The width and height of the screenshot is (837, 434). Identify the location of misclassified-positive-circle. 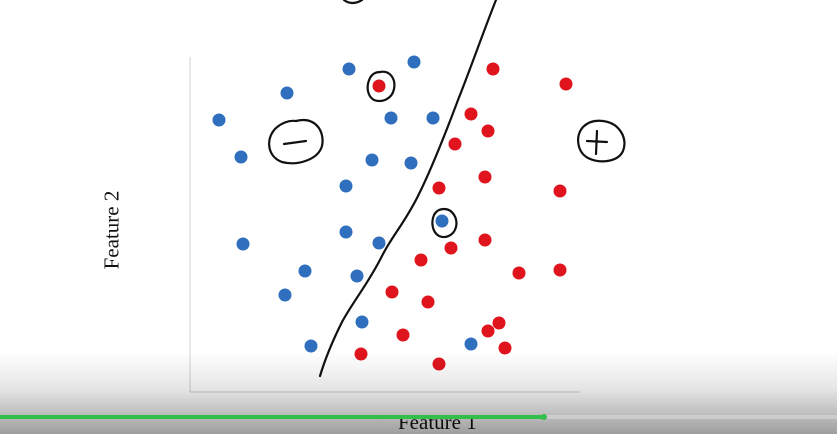
(381, 86).